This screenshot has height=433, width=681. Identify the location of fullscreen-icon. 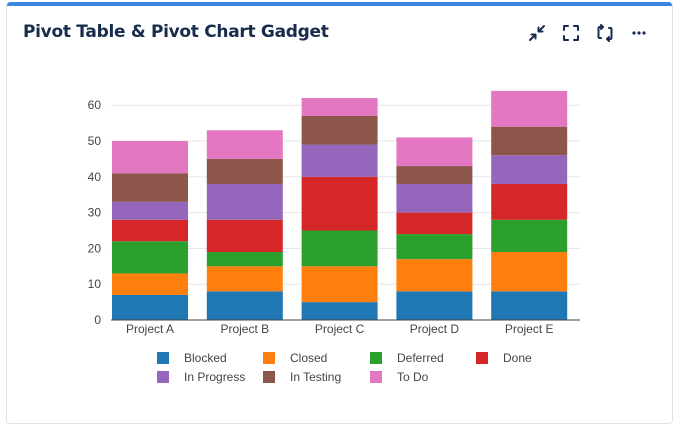
(571, 33).